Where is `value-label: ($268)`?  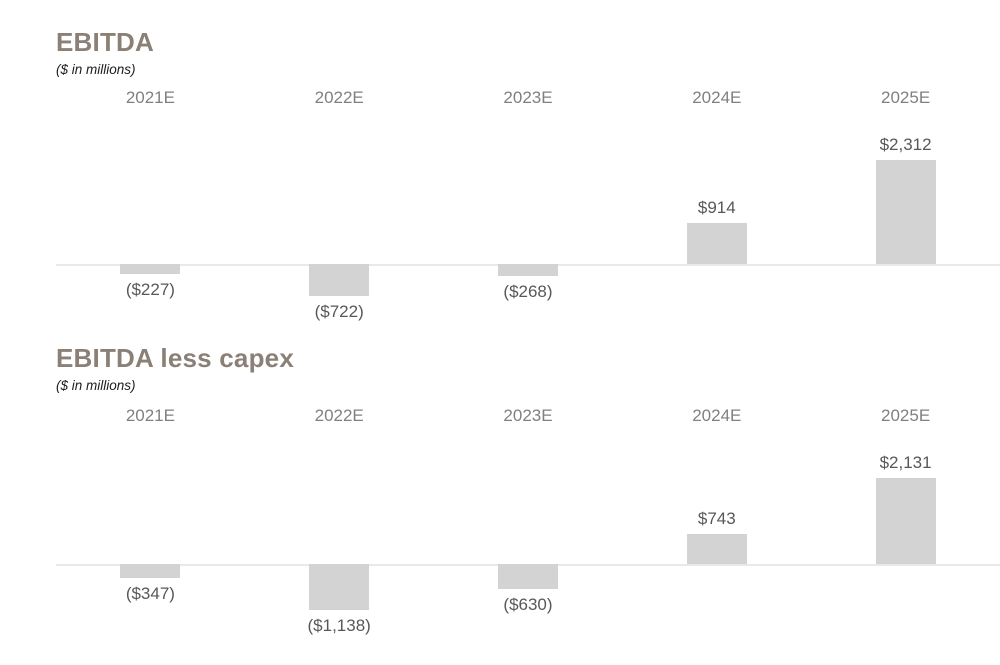 value-label: ($268) is located at coordinates (528, 291).